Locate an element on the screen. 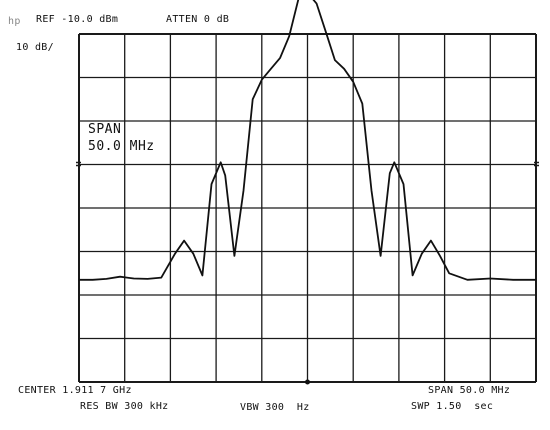  scale-per-div: 10 dB/ is located at coordinates (35, 47).